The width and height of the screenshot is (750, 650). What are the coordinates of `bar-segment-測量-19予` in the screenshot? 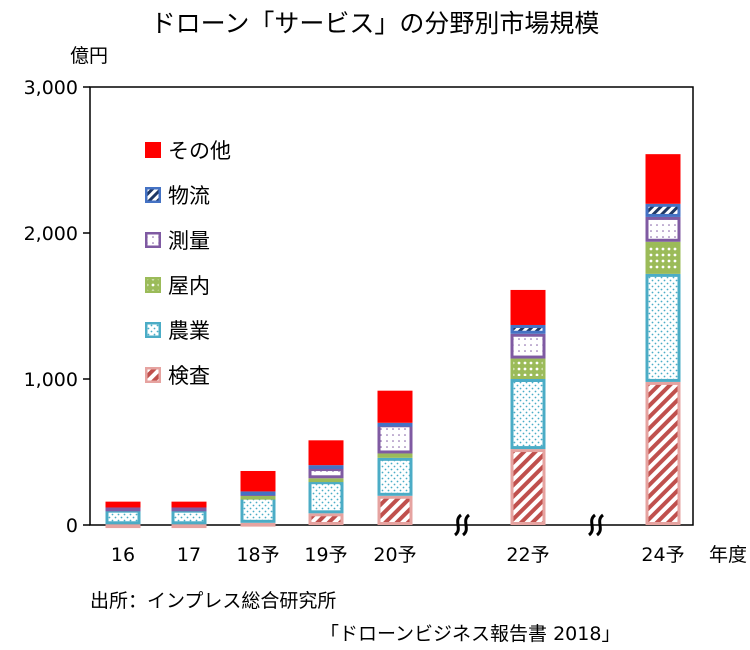 It's located at (326, 473).